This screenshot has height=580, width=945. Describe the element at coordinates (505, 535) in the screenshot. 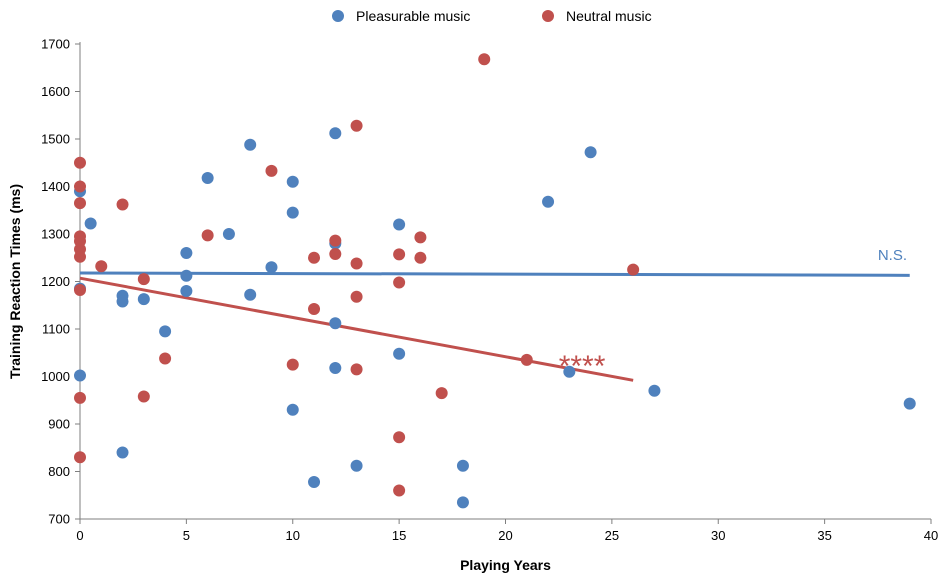

I see `x-tick-label: 20` at that location.